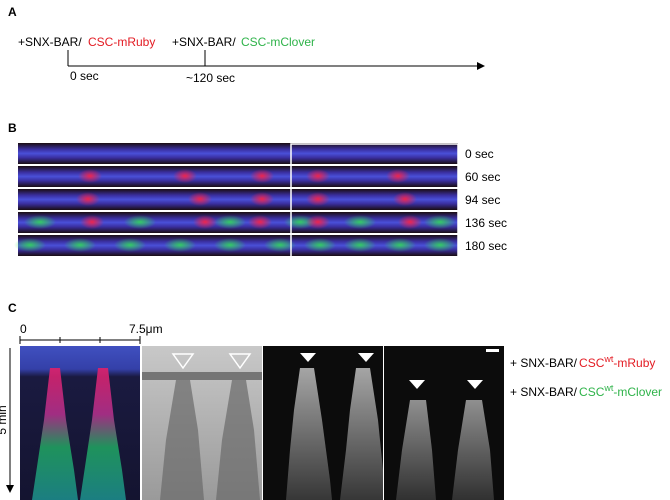  What do you see at coordinates (482, 177) in the screenshot?
I see `time-label: 60 sec` at bounding box center [482, 177].